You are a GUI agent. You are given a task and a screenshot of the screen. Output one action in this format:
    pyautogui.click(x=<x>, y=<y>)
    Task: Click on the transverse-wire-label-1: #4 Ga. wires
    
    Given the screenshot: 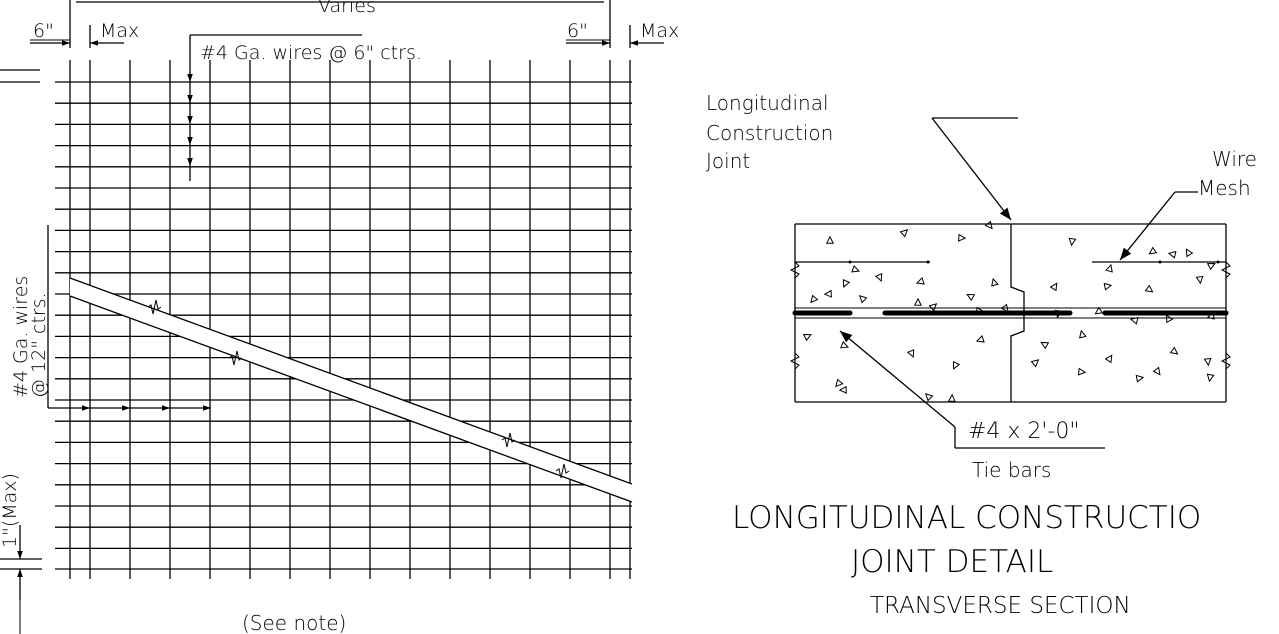 What is the action you would take?
    pyautogui.click(x=21, y=337)
    